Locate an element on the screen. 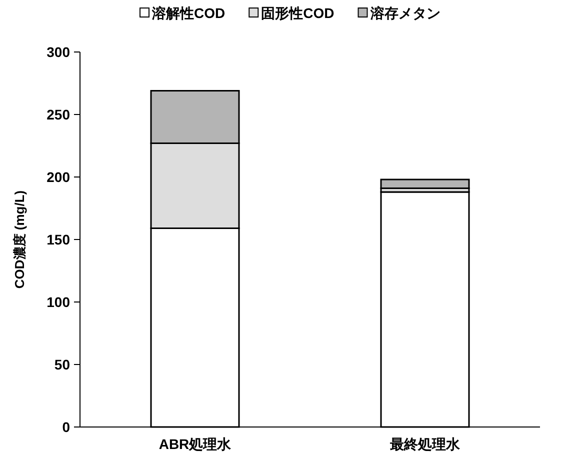 This screenshot has width=562, height=458. y-tick-label: 250 is located at coordinates (58, 114).